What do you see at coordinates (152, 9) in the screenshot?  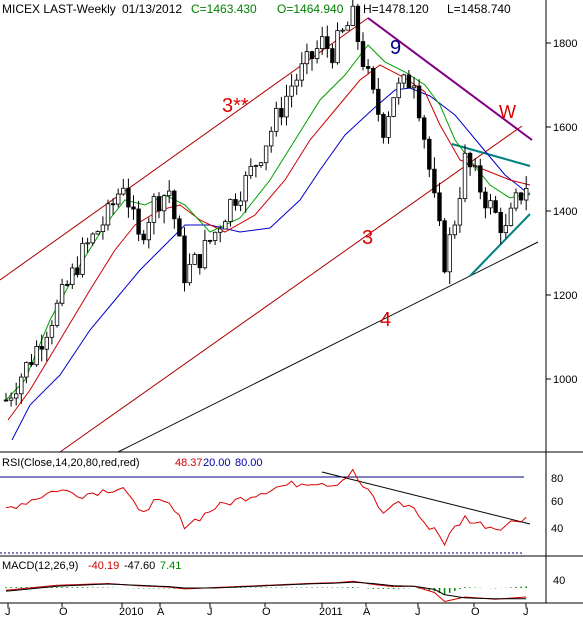 I see `header-date: 01/13/2012` at bounding box center [152, 9].